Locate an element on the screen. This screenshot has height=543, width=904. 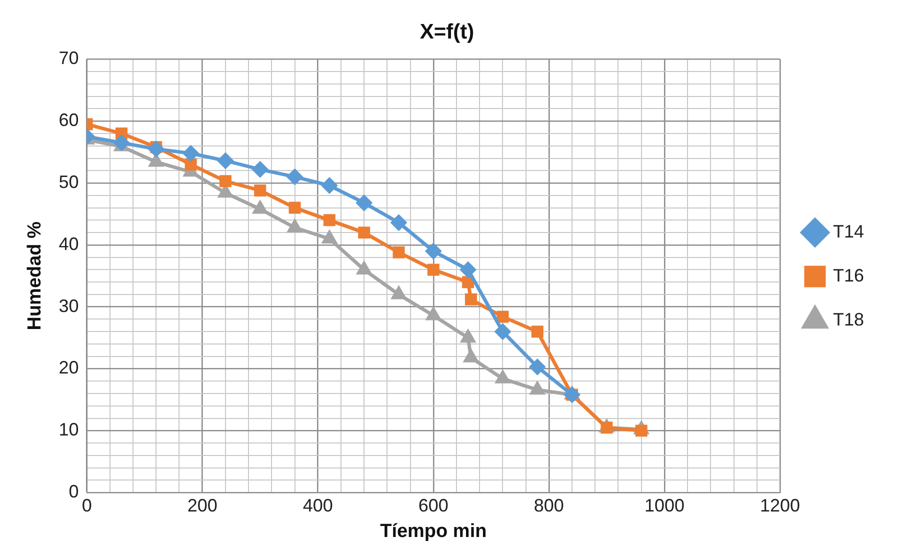
legend-label: T16 is located at coordinates (848, 275).